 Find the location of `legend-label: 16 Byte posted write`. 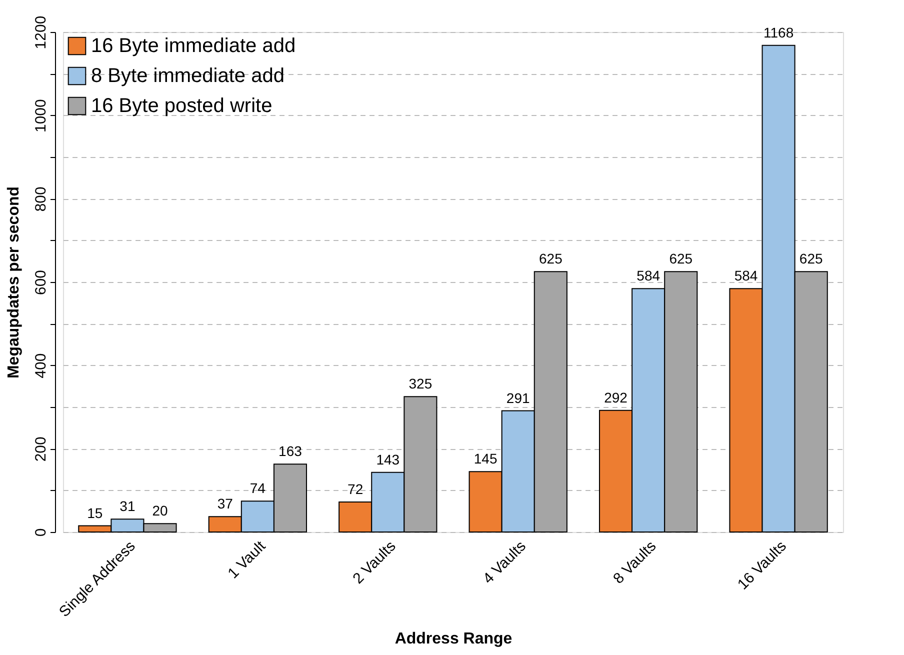

legend-label: 16 Byte posted write is located at coordinates (181, 106).